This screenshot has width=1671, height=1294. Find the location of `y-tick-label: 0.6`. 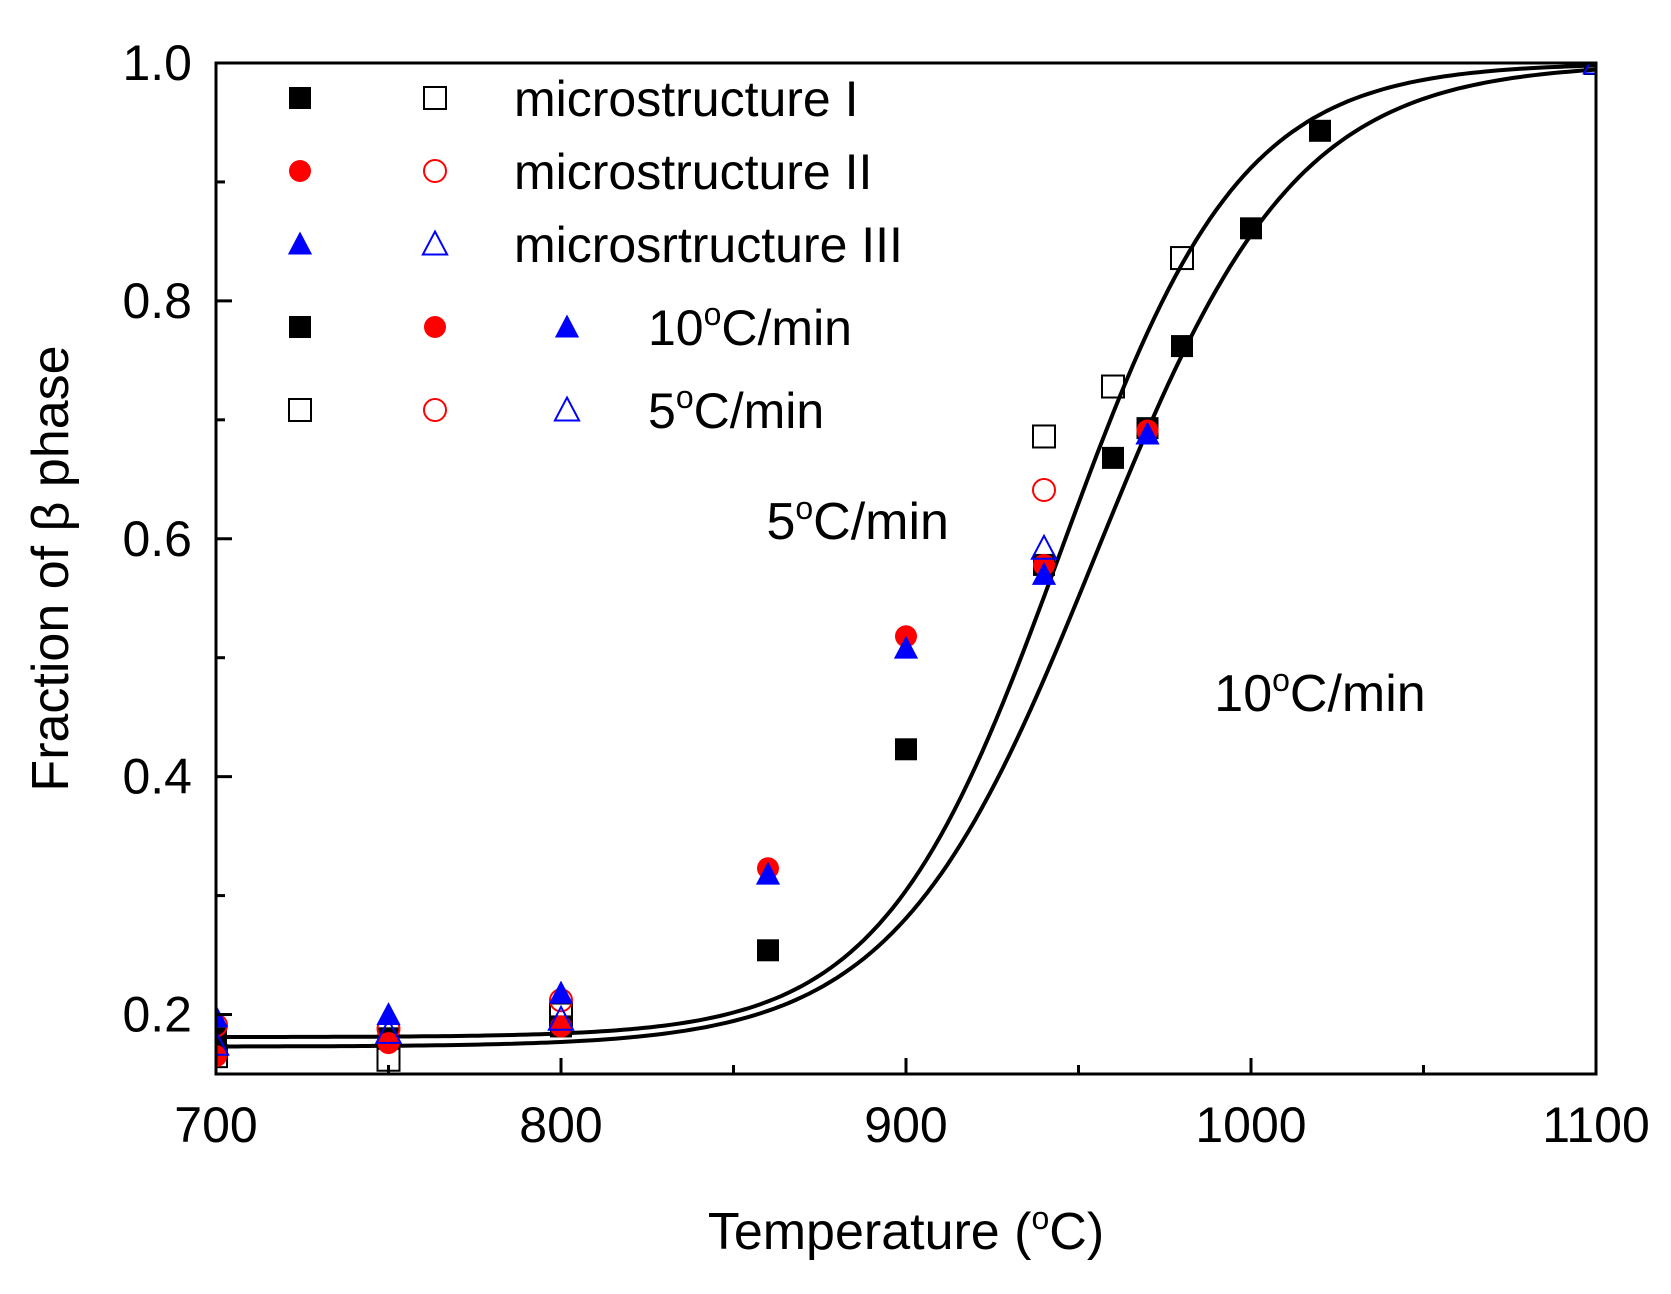

y-tick-label: 0.6 is located at coordinates (157, 539).